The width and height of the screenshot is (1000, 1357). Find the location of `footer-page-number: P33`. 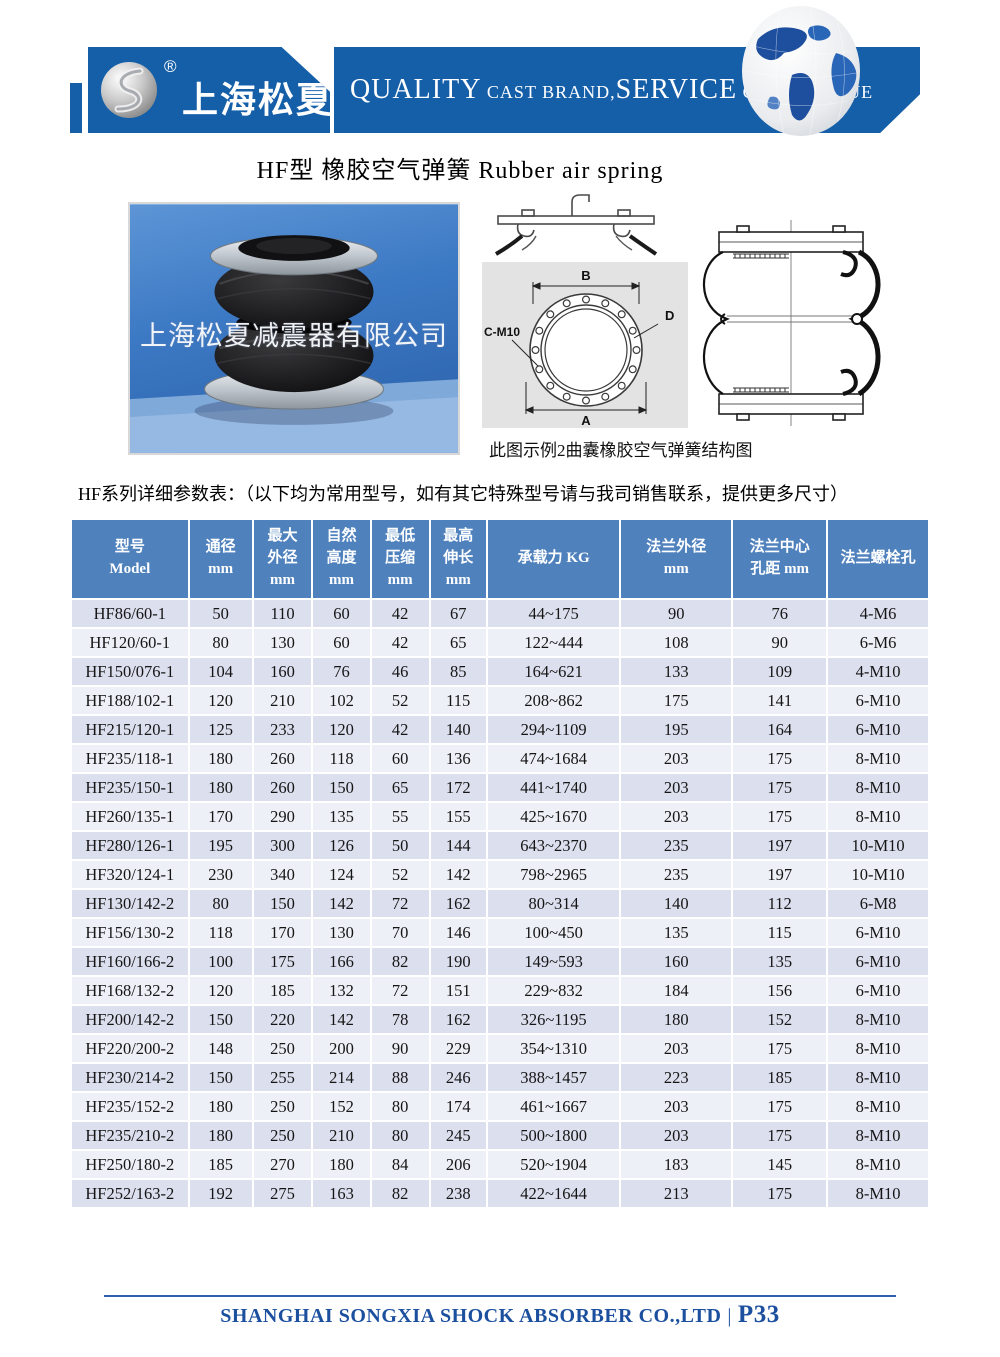

footer-page-number: P33 is located at coordinates (758, 1314).